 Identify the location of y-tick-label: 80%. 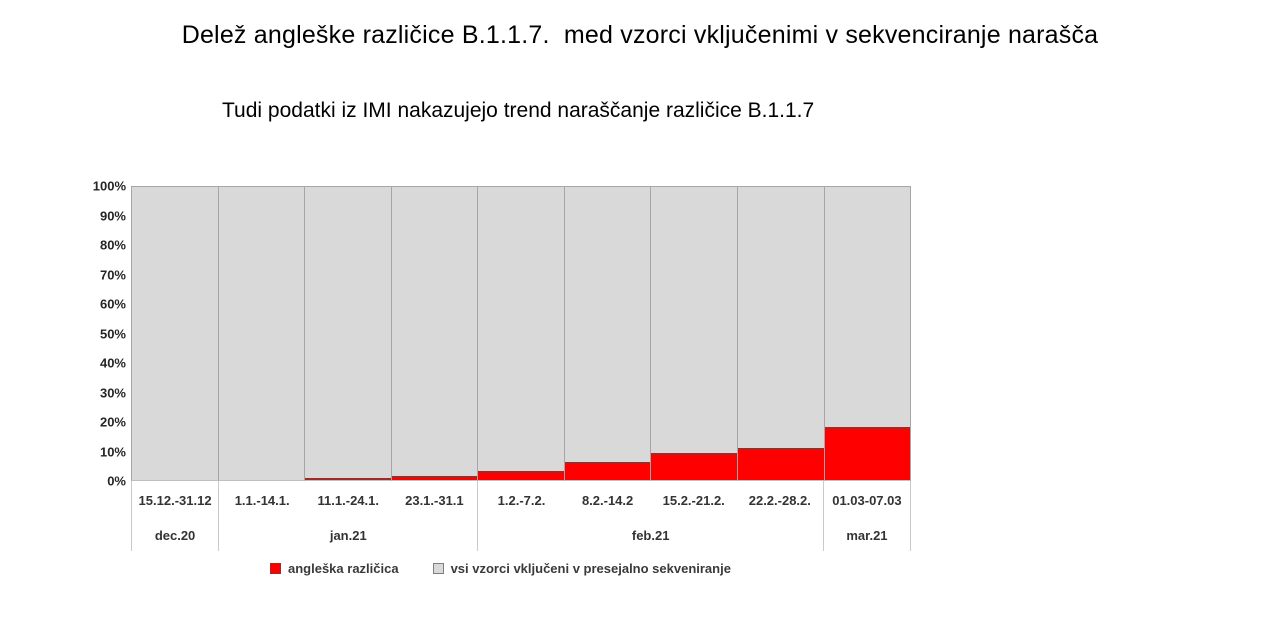
(112, 245).